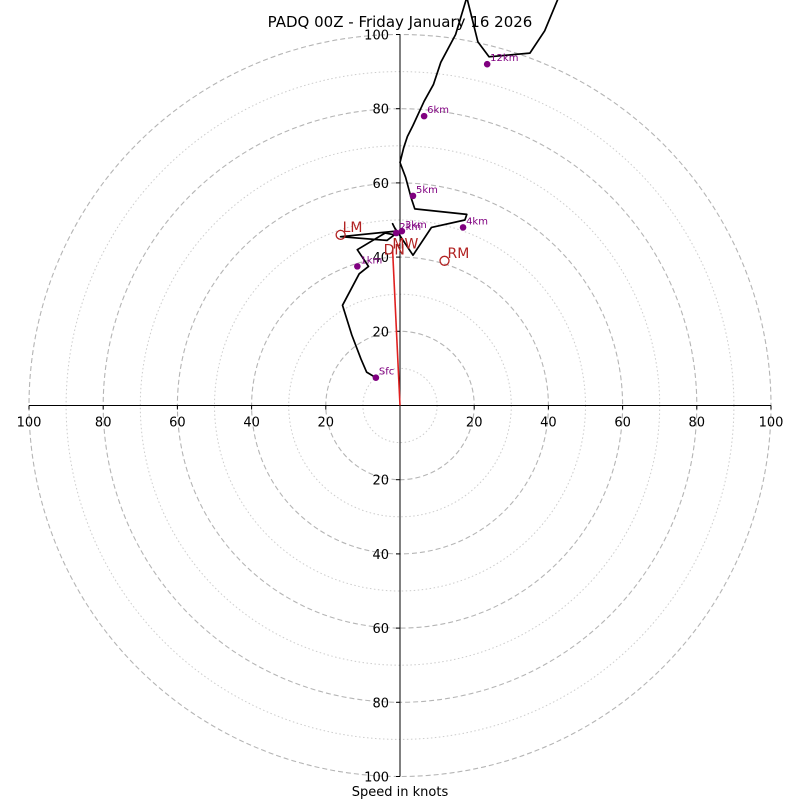  I want to click on hodograph-trace, so click(449, 189).